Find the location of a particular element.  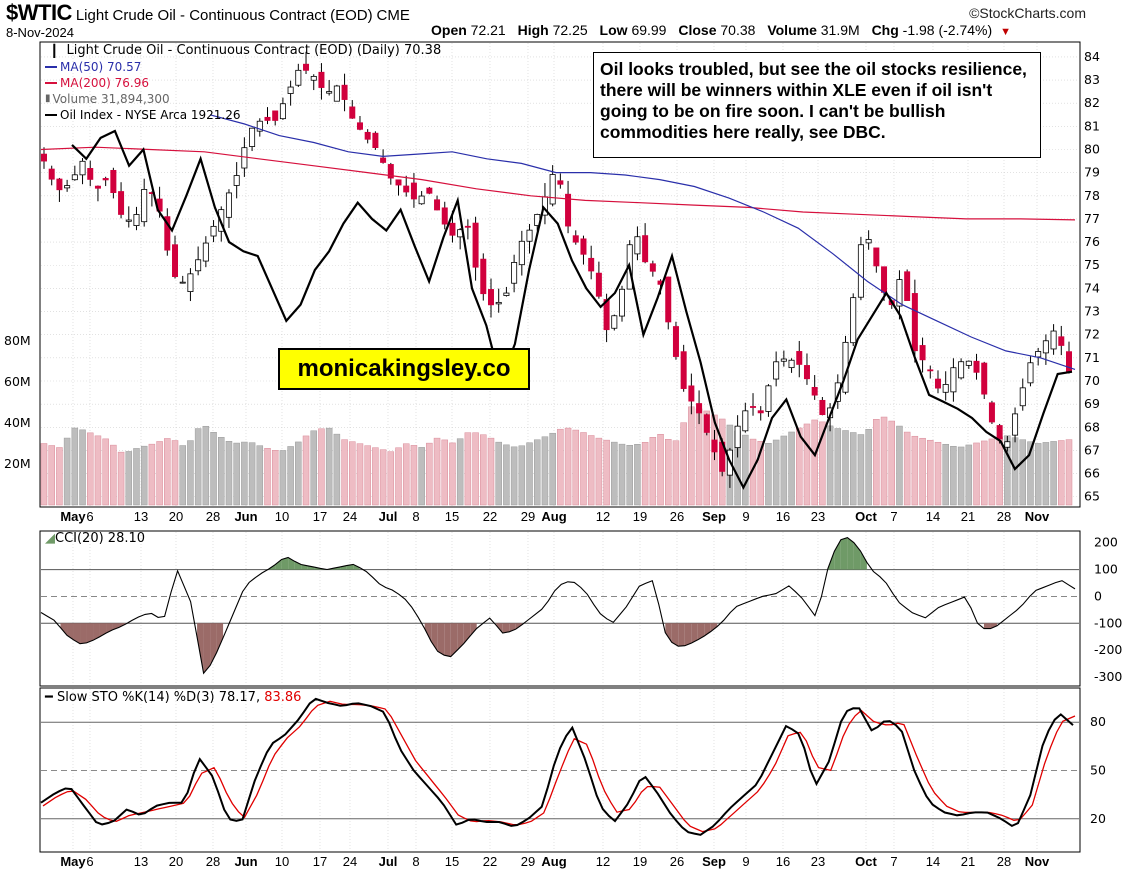

volume-label: Volume is located at coordinates (792, 30).